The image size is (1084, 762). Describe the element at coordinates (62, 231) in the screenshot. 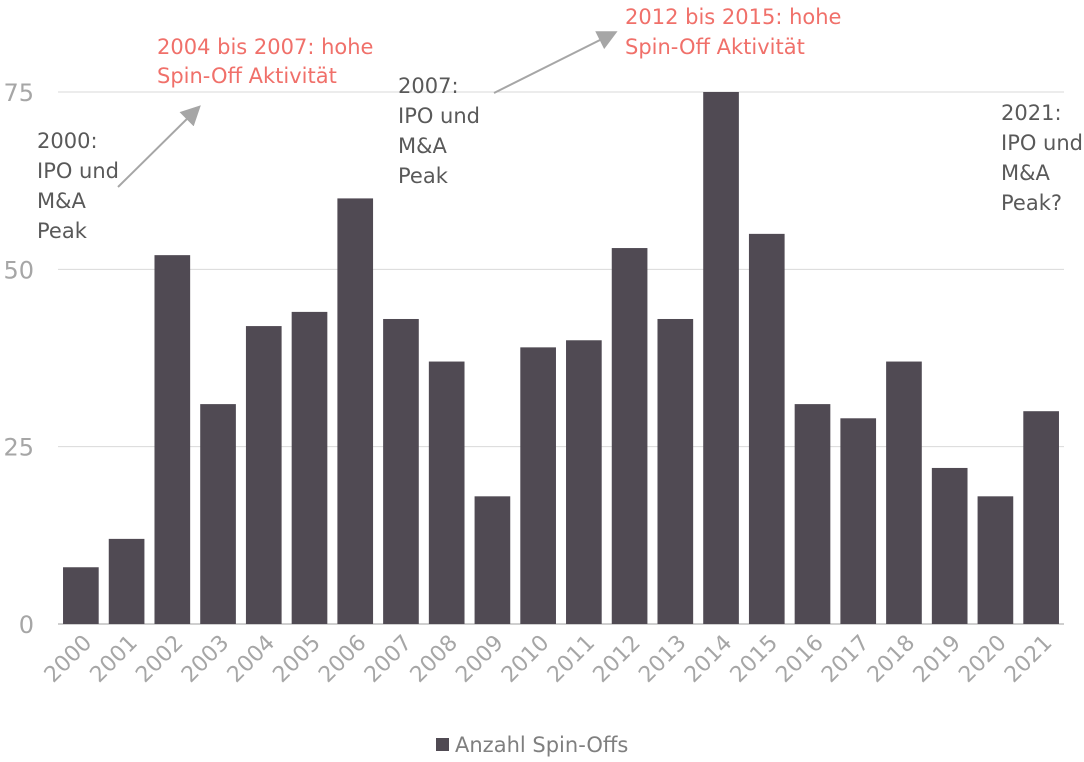

I see `annotation-2000-line: Peak` at that location.